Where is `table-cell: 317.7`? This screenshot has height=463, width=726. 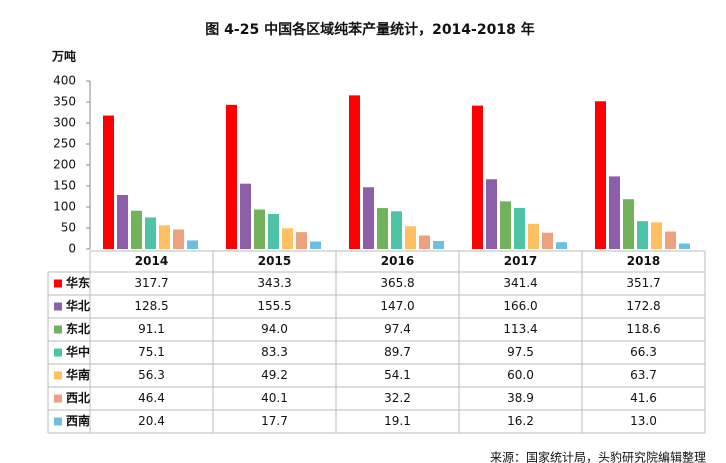 table-cell: 317.7 is located at coordinates (151, 283).